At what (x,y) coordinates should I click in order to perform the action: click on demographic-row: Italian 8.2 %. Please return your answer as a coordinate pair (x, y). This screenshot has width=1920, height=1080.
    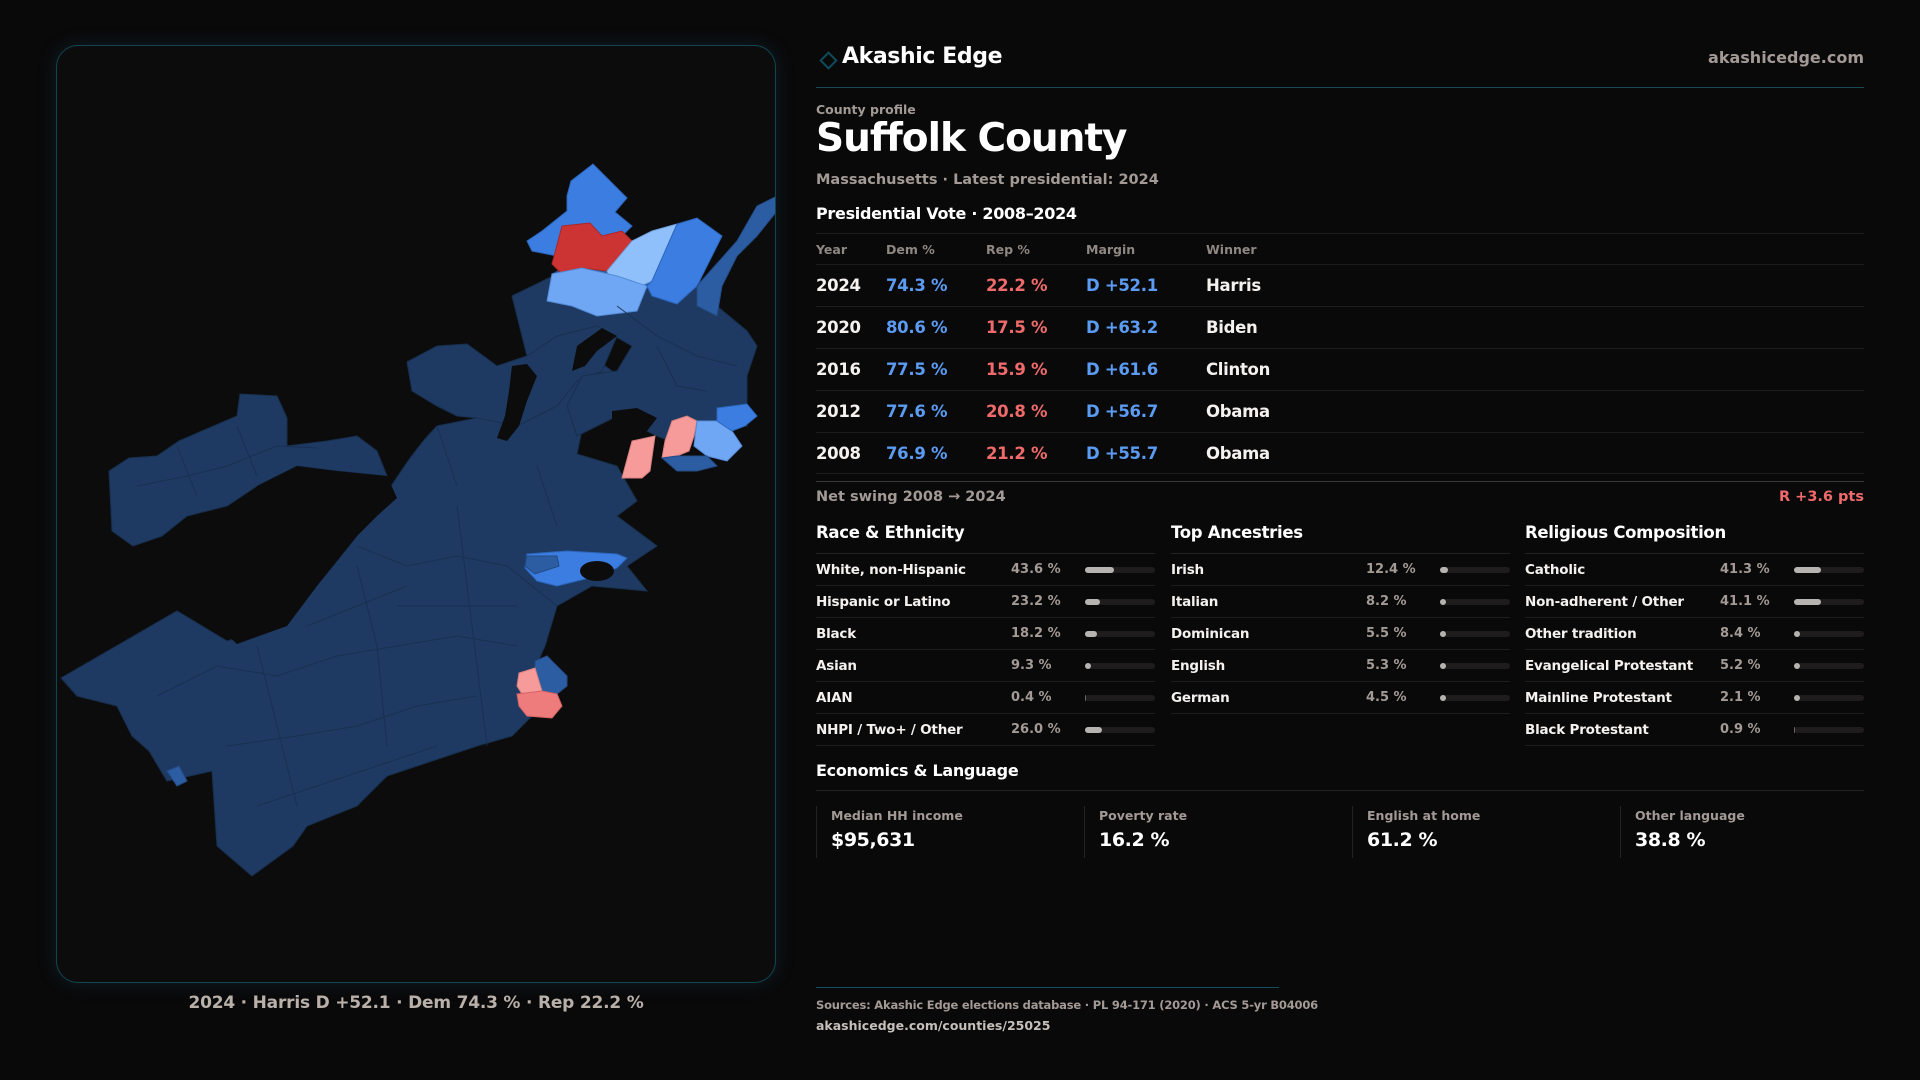
    Looking at the image, I should click on (1340, 602).